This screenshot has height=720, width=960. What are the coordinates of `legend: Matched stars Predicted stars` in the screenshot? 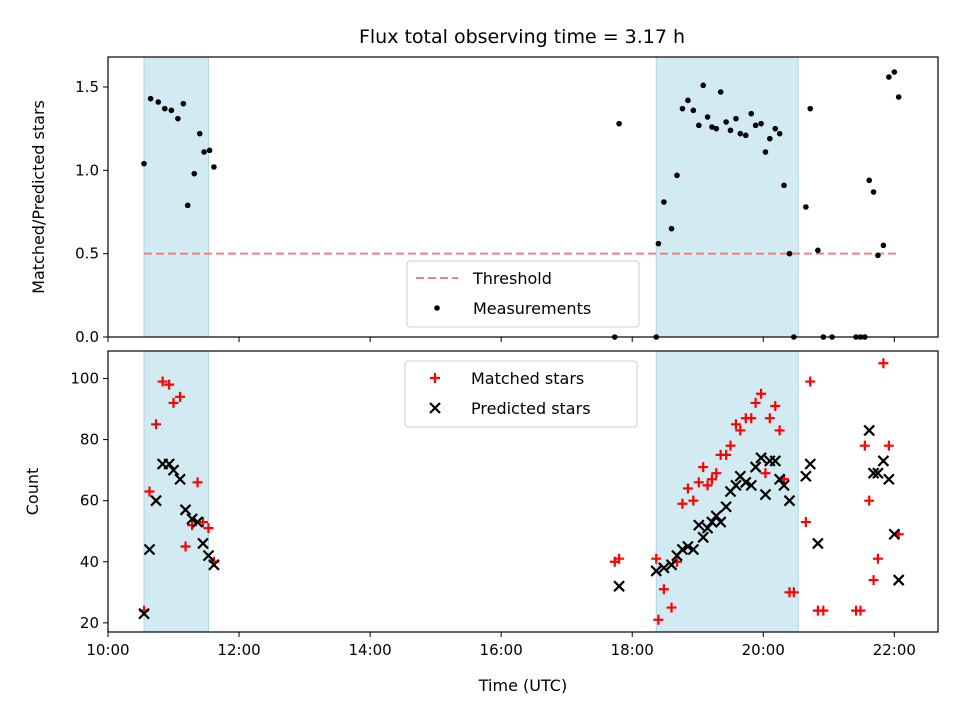 It's located at (521, 394).